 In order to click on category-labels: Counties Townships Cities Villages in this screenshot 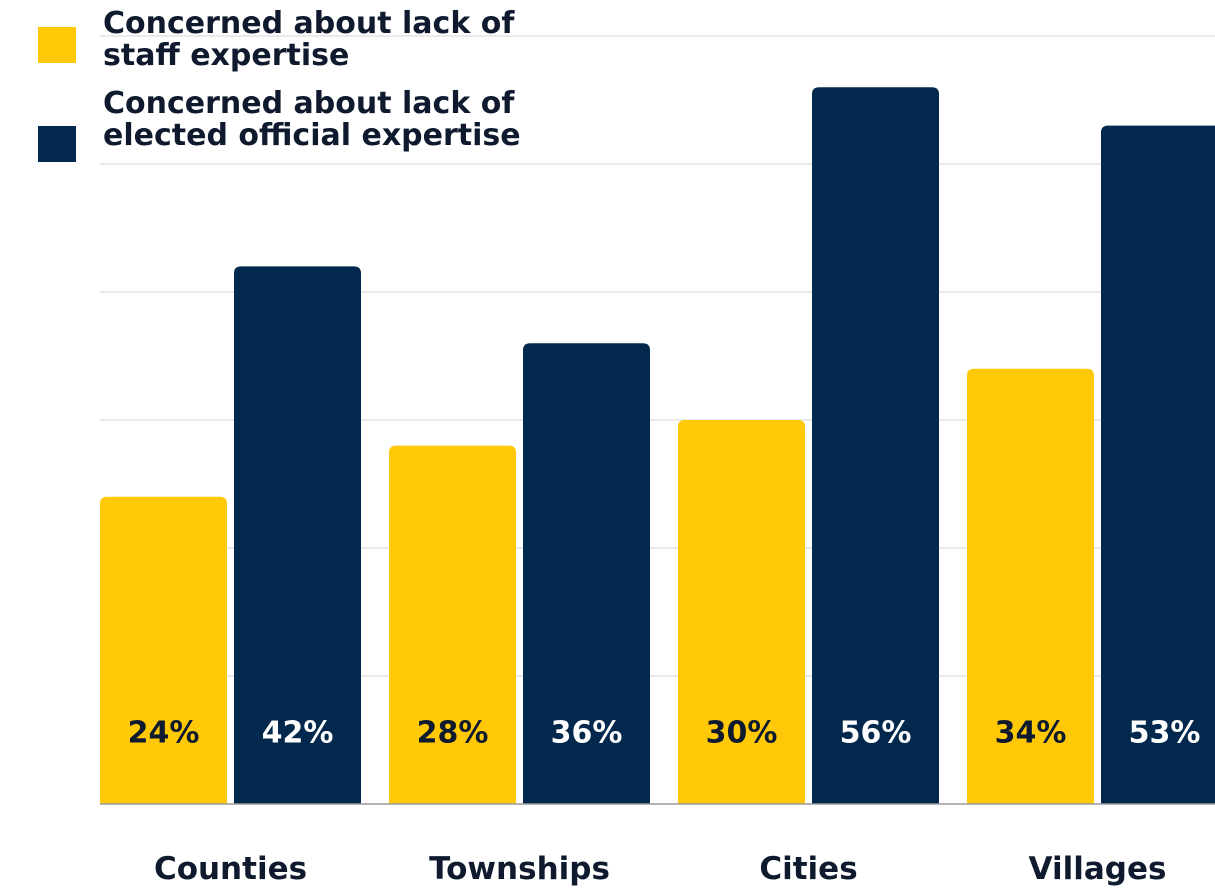, I will do `click(660, 869)`.